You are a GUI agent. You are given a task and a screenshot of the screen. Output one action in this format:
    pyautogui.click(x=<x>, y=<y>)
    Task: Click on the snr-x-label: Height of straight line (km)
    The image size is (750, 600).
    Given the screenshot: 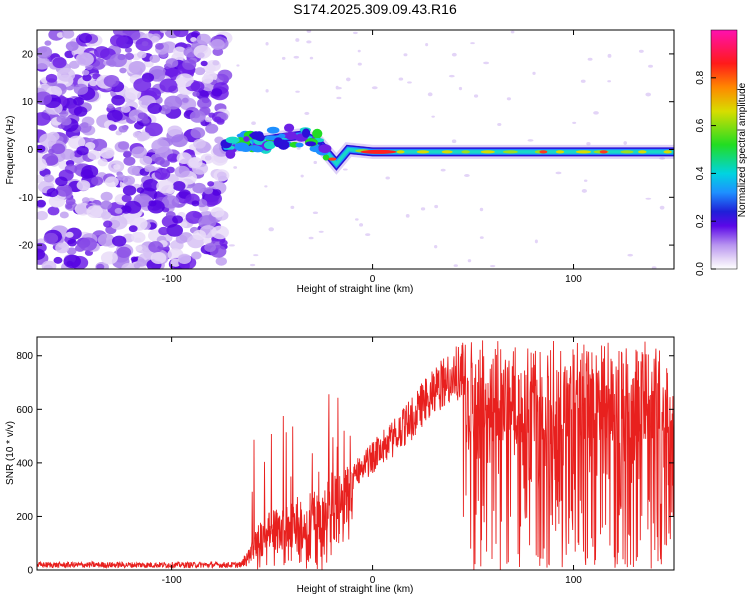 What is the action you would take?
    pyautogui.click(x=355, y=589)
    